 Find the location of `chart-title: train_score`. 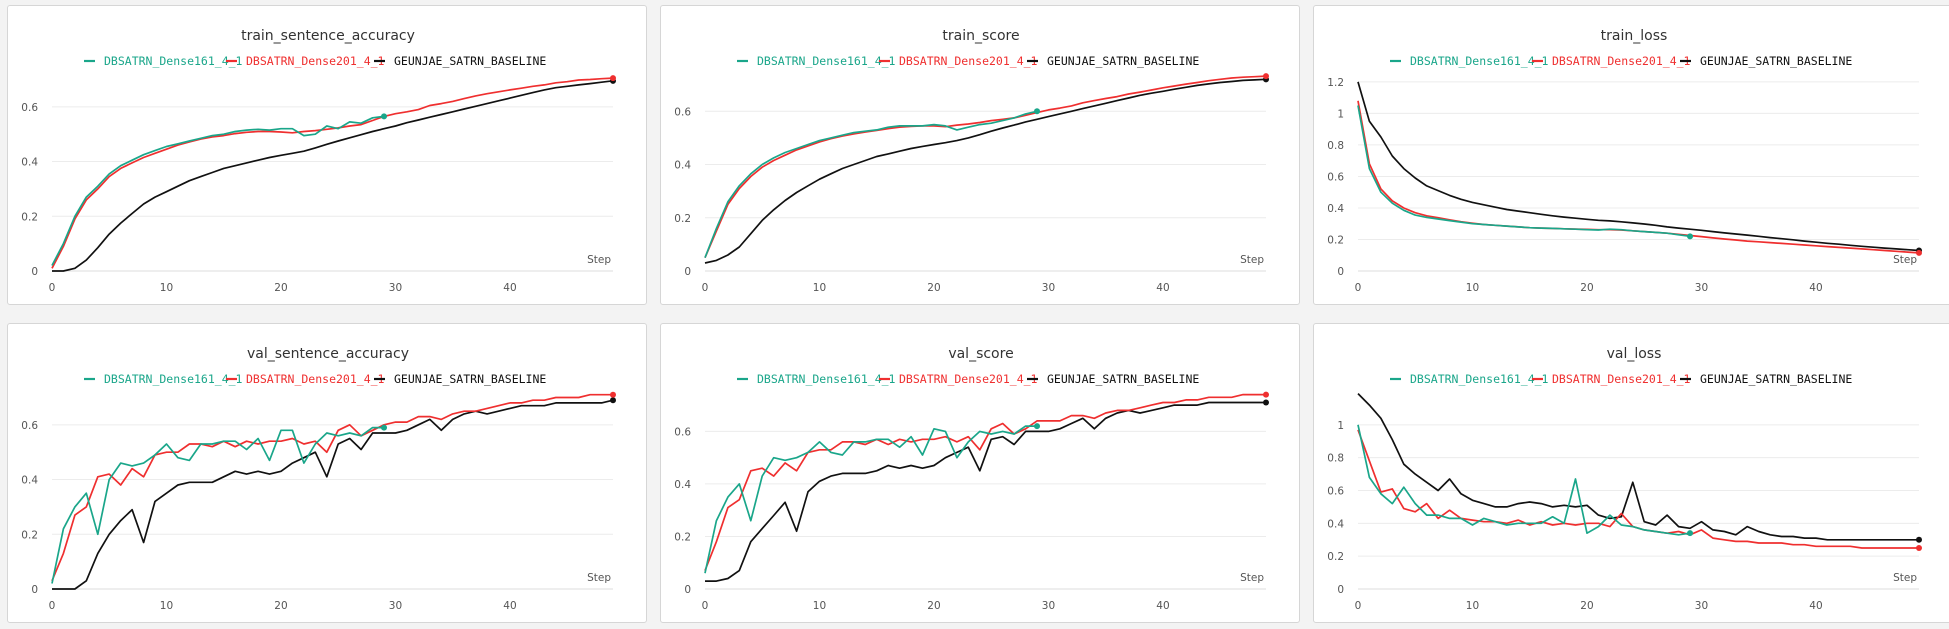

chart-title: train_score is located at coordinates (980, 36).